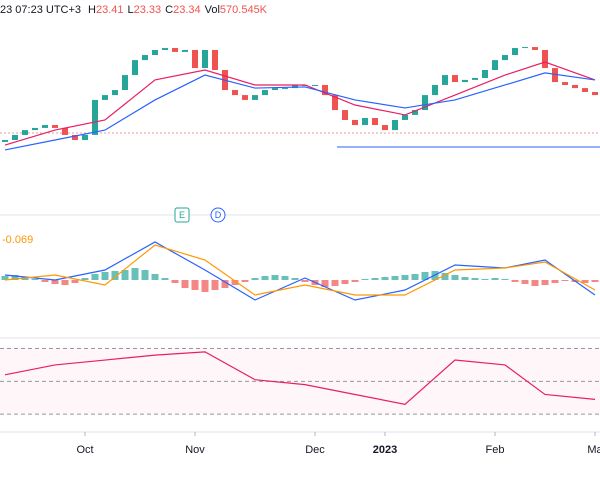 Image resolution: width=600 pixels, height=487 pixels. I want to click on ohlc-label: C, so click(169, 10).